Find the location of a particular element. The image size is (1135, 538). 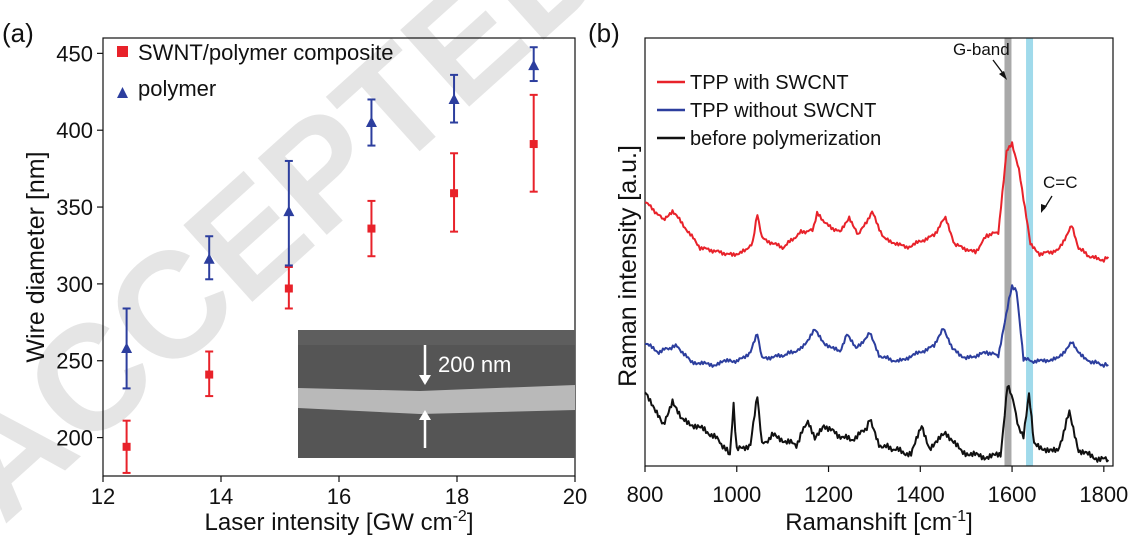

inset-scale-label: 200 nm is located at coordinates (474, 364).